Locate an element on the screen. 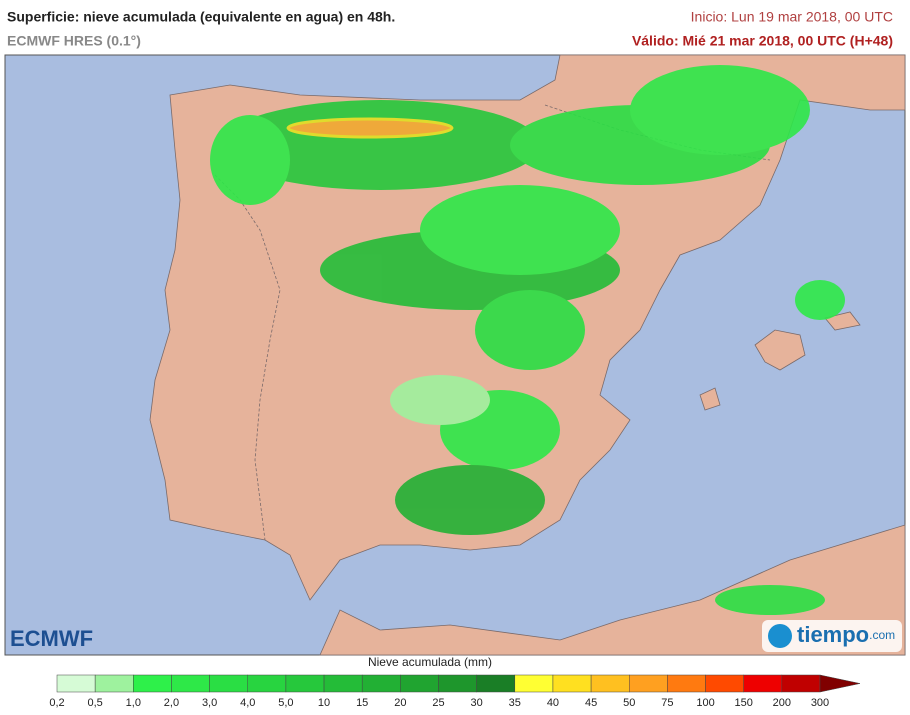  legend-tick-label: 15 is located at coordinates (362, 703).